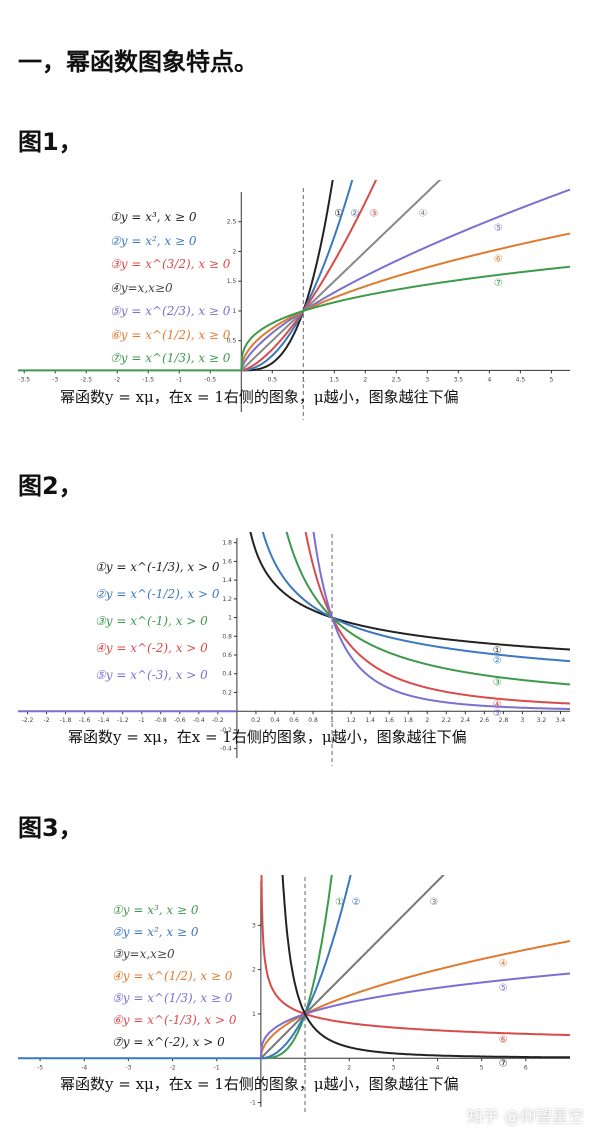 The height and width of the screenshot is (1143, 600). Describe the element at coordinates (227, 692) in the screenshot. I see `y-tick-label: 0.2` at that location.